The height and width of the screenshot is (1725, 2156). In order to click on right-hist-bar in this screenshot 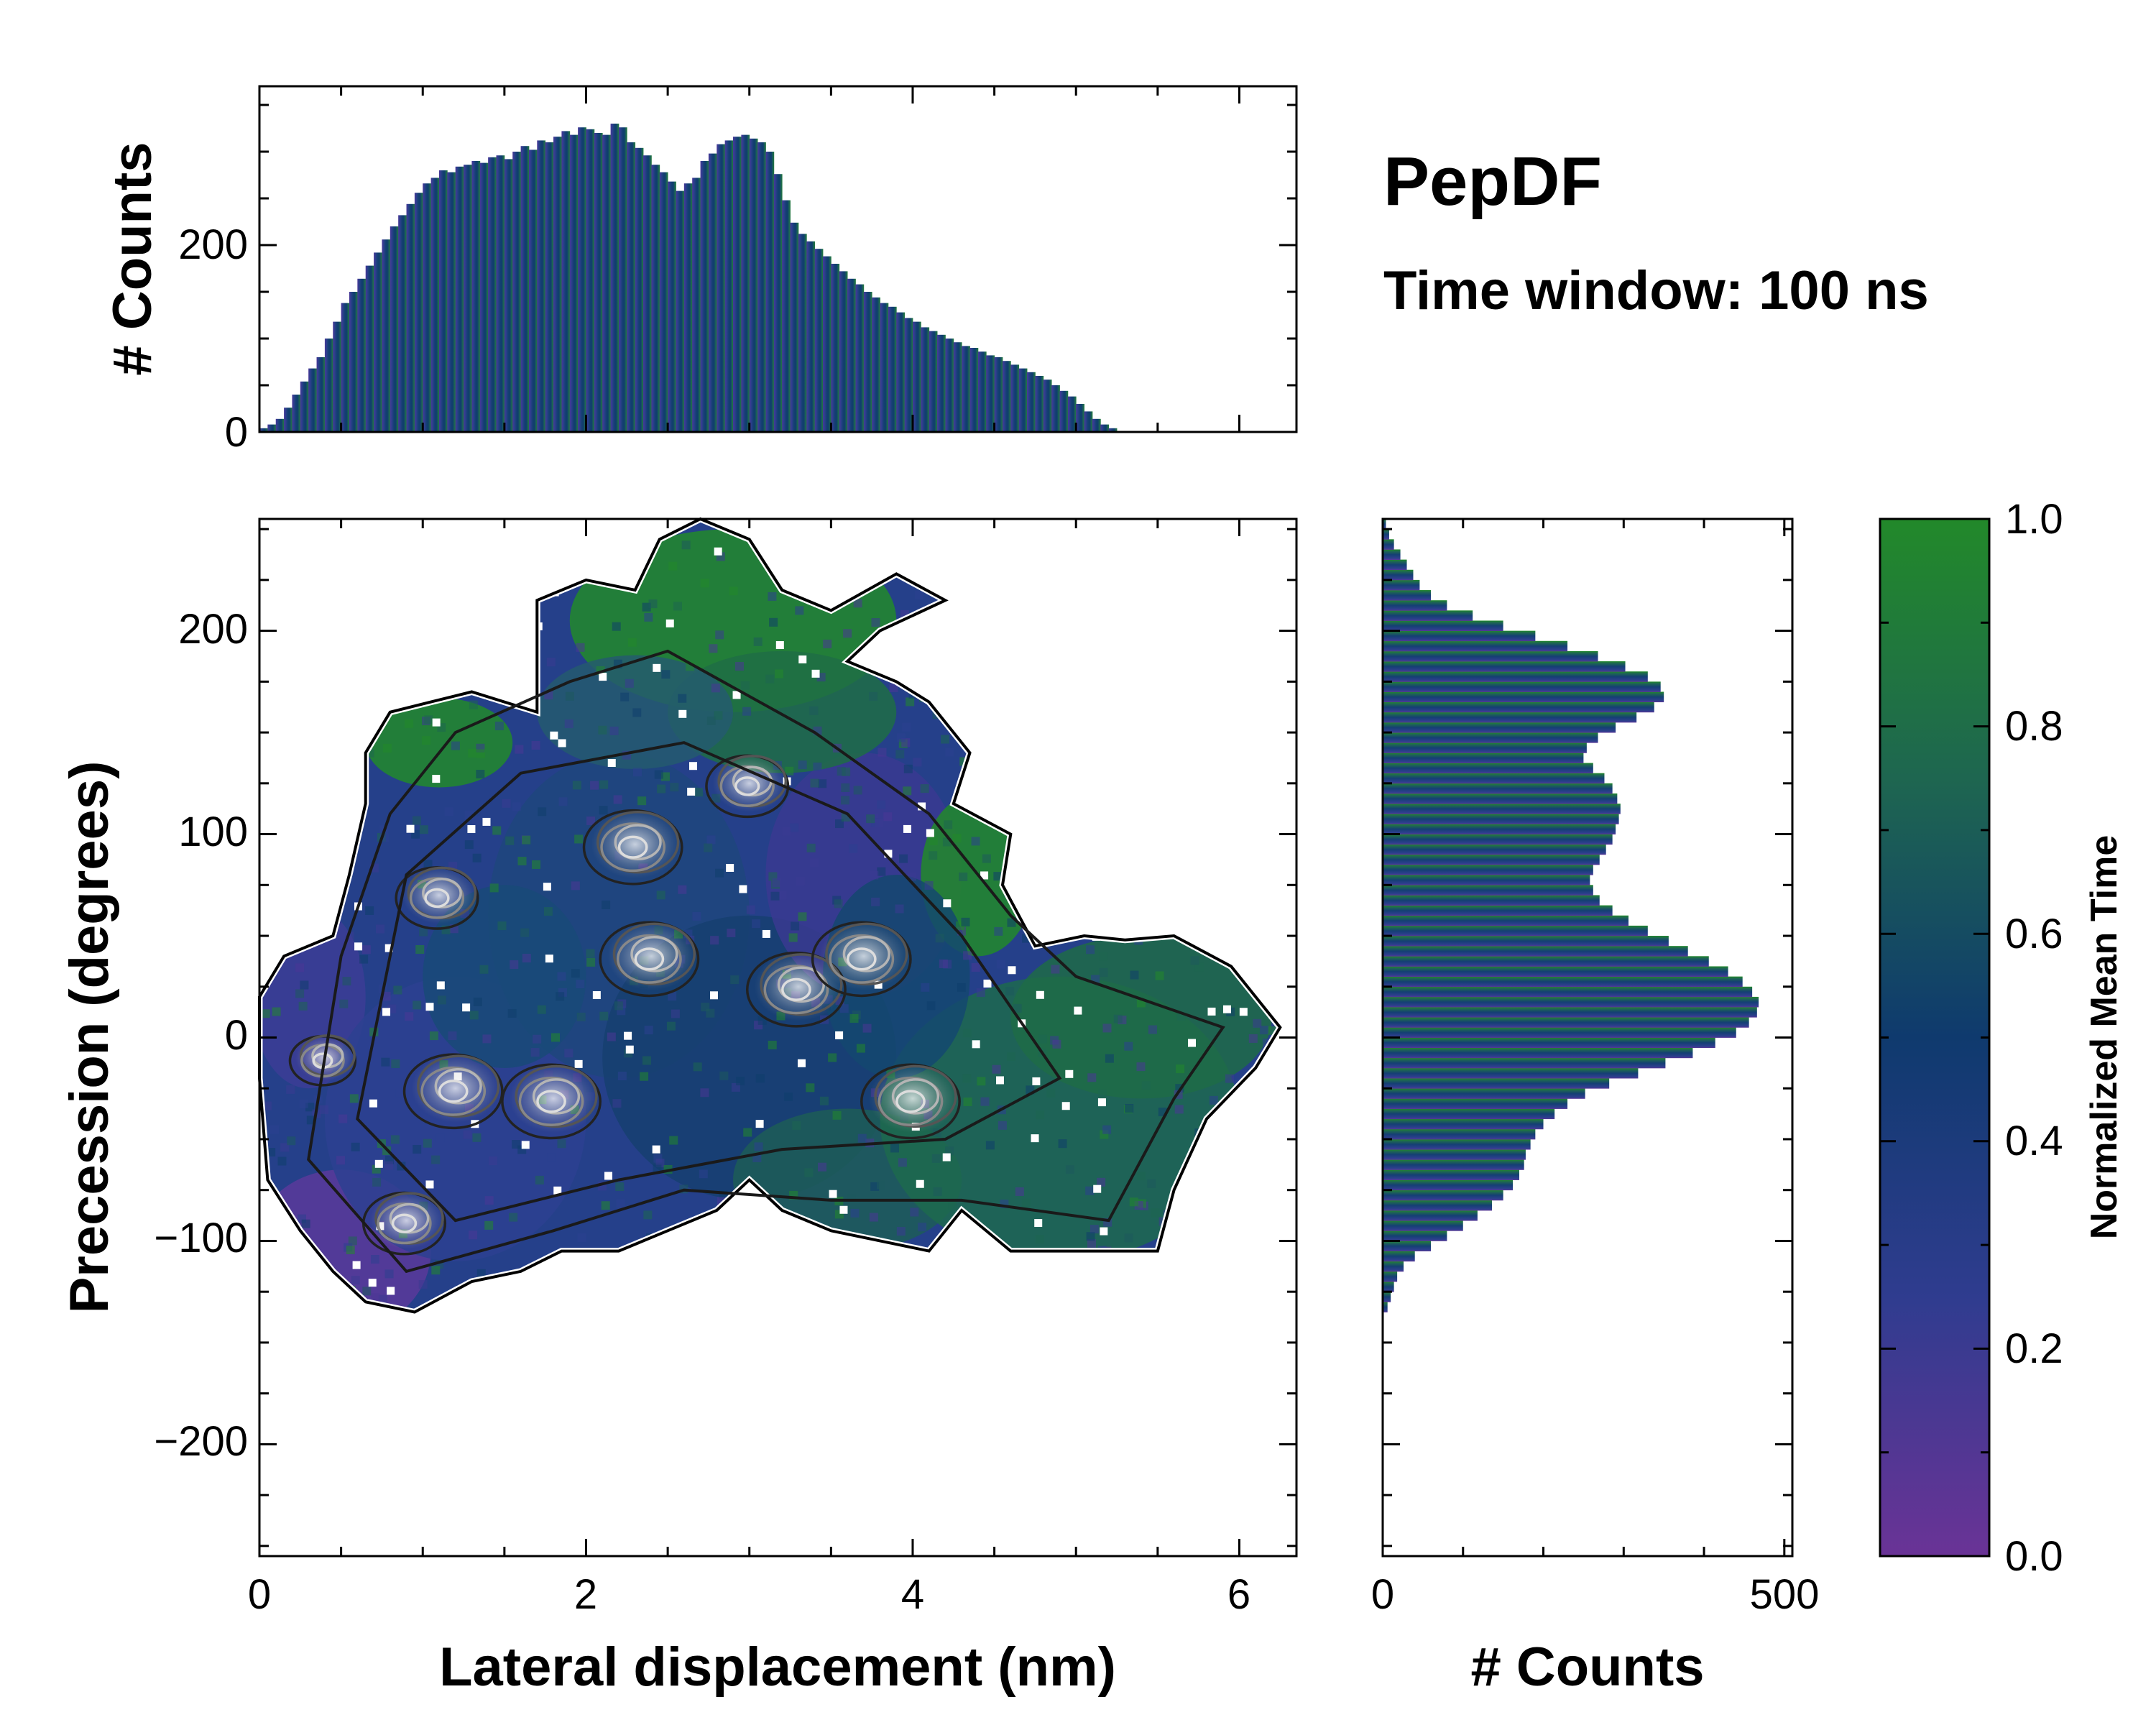, I will do `click(1499, 829)`.